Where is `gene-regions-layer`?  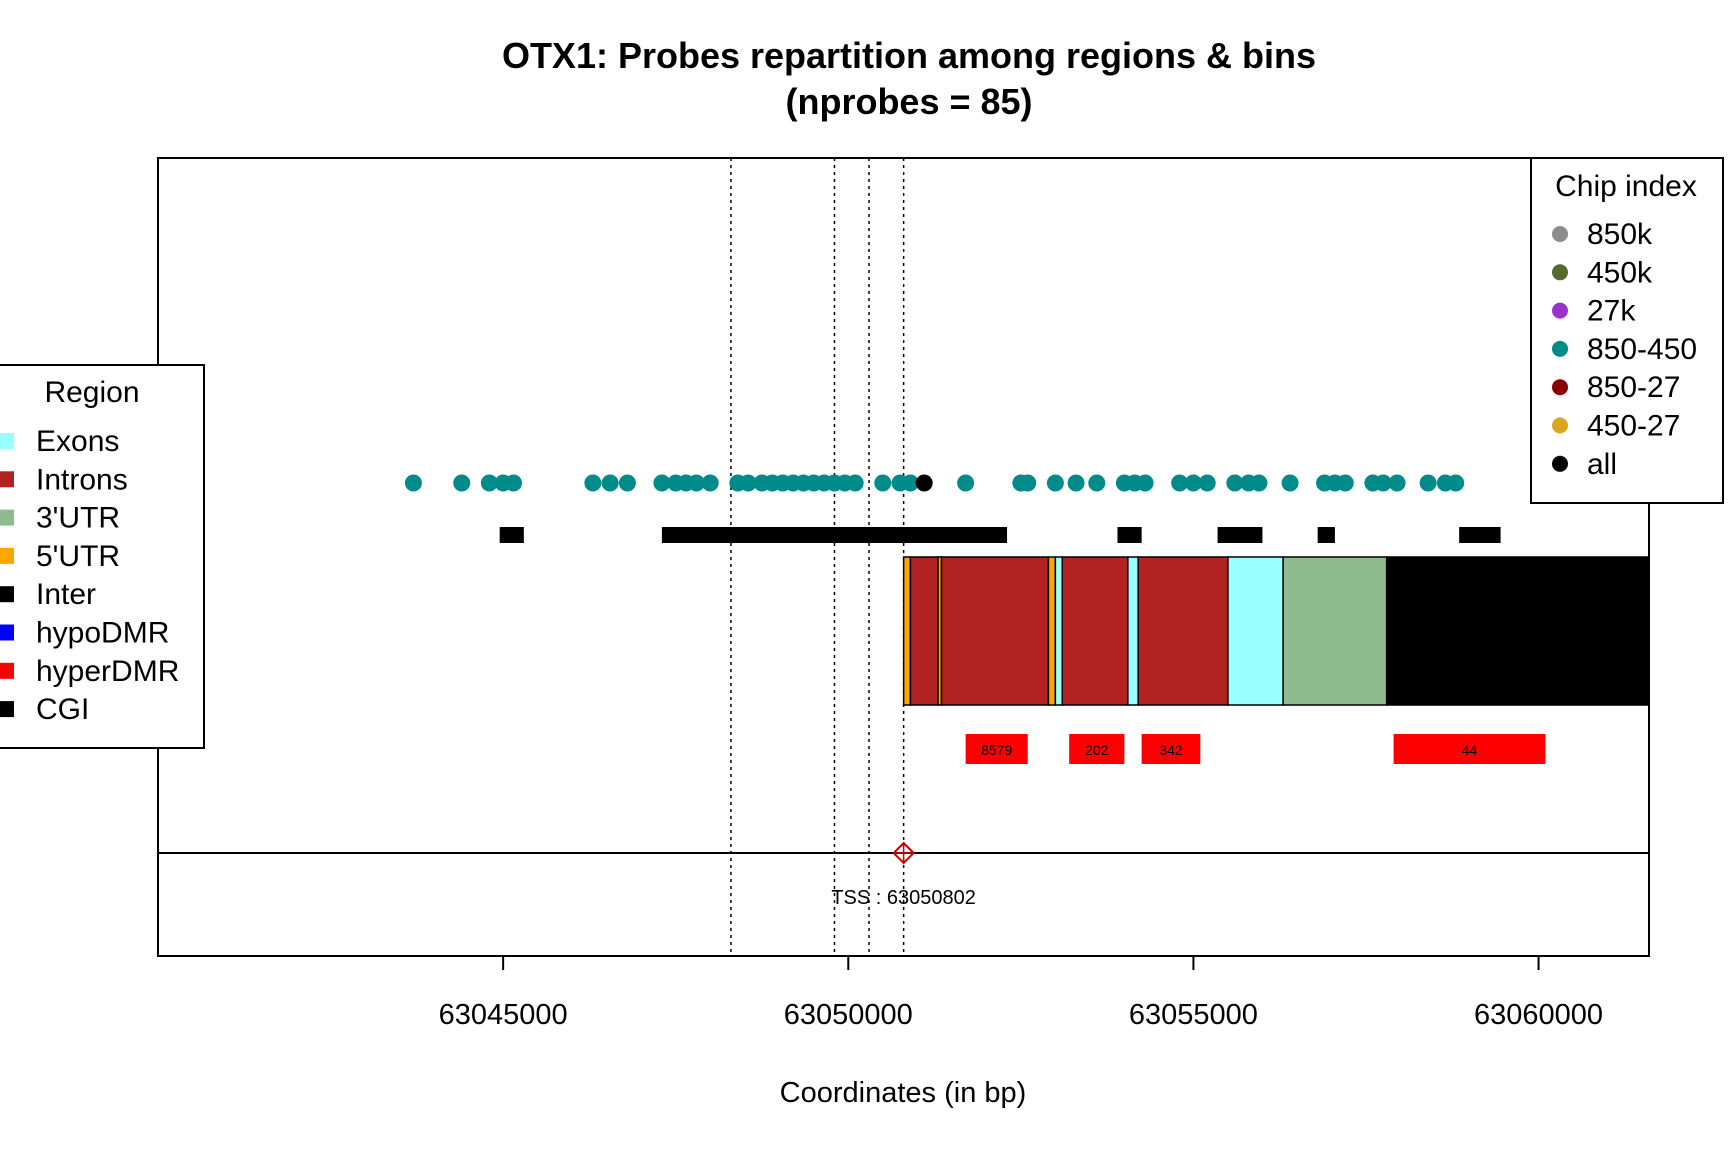
gene-regions-layer is located at coordinates (1276, 631).